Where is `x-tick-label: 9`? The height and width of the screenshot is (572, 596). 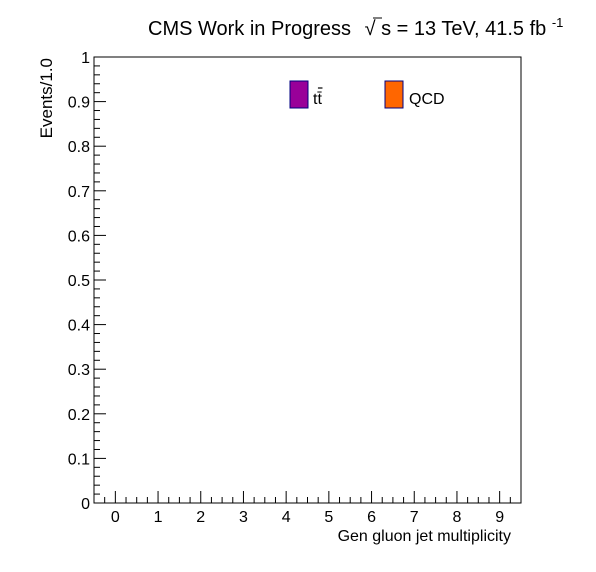 x-tick-label: 9 is located at coordinates (499, 517).